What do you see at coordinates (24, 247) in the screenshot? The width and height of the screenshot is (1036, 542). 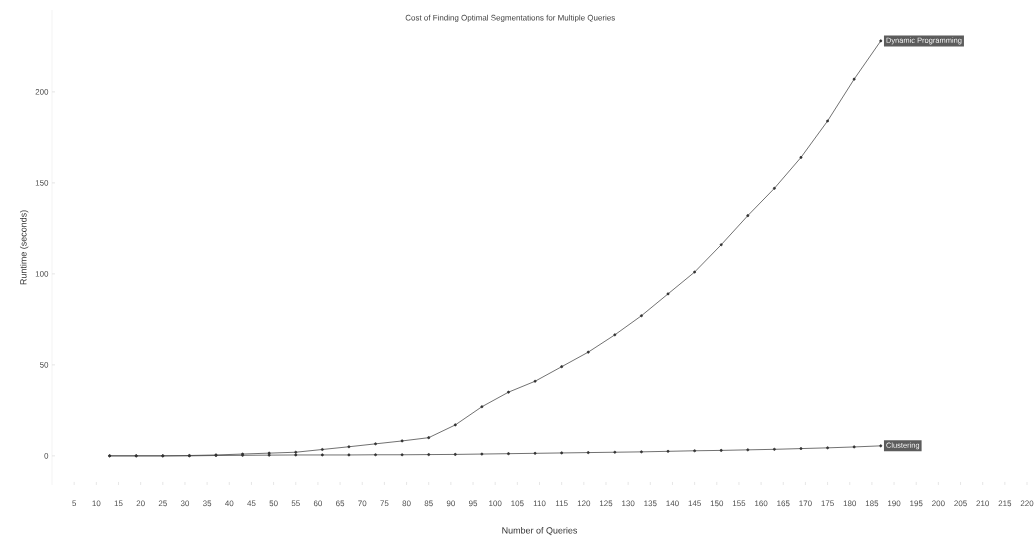 I see `y-axis-title: Runtime (seconds)` at bounding box center [24, 247].